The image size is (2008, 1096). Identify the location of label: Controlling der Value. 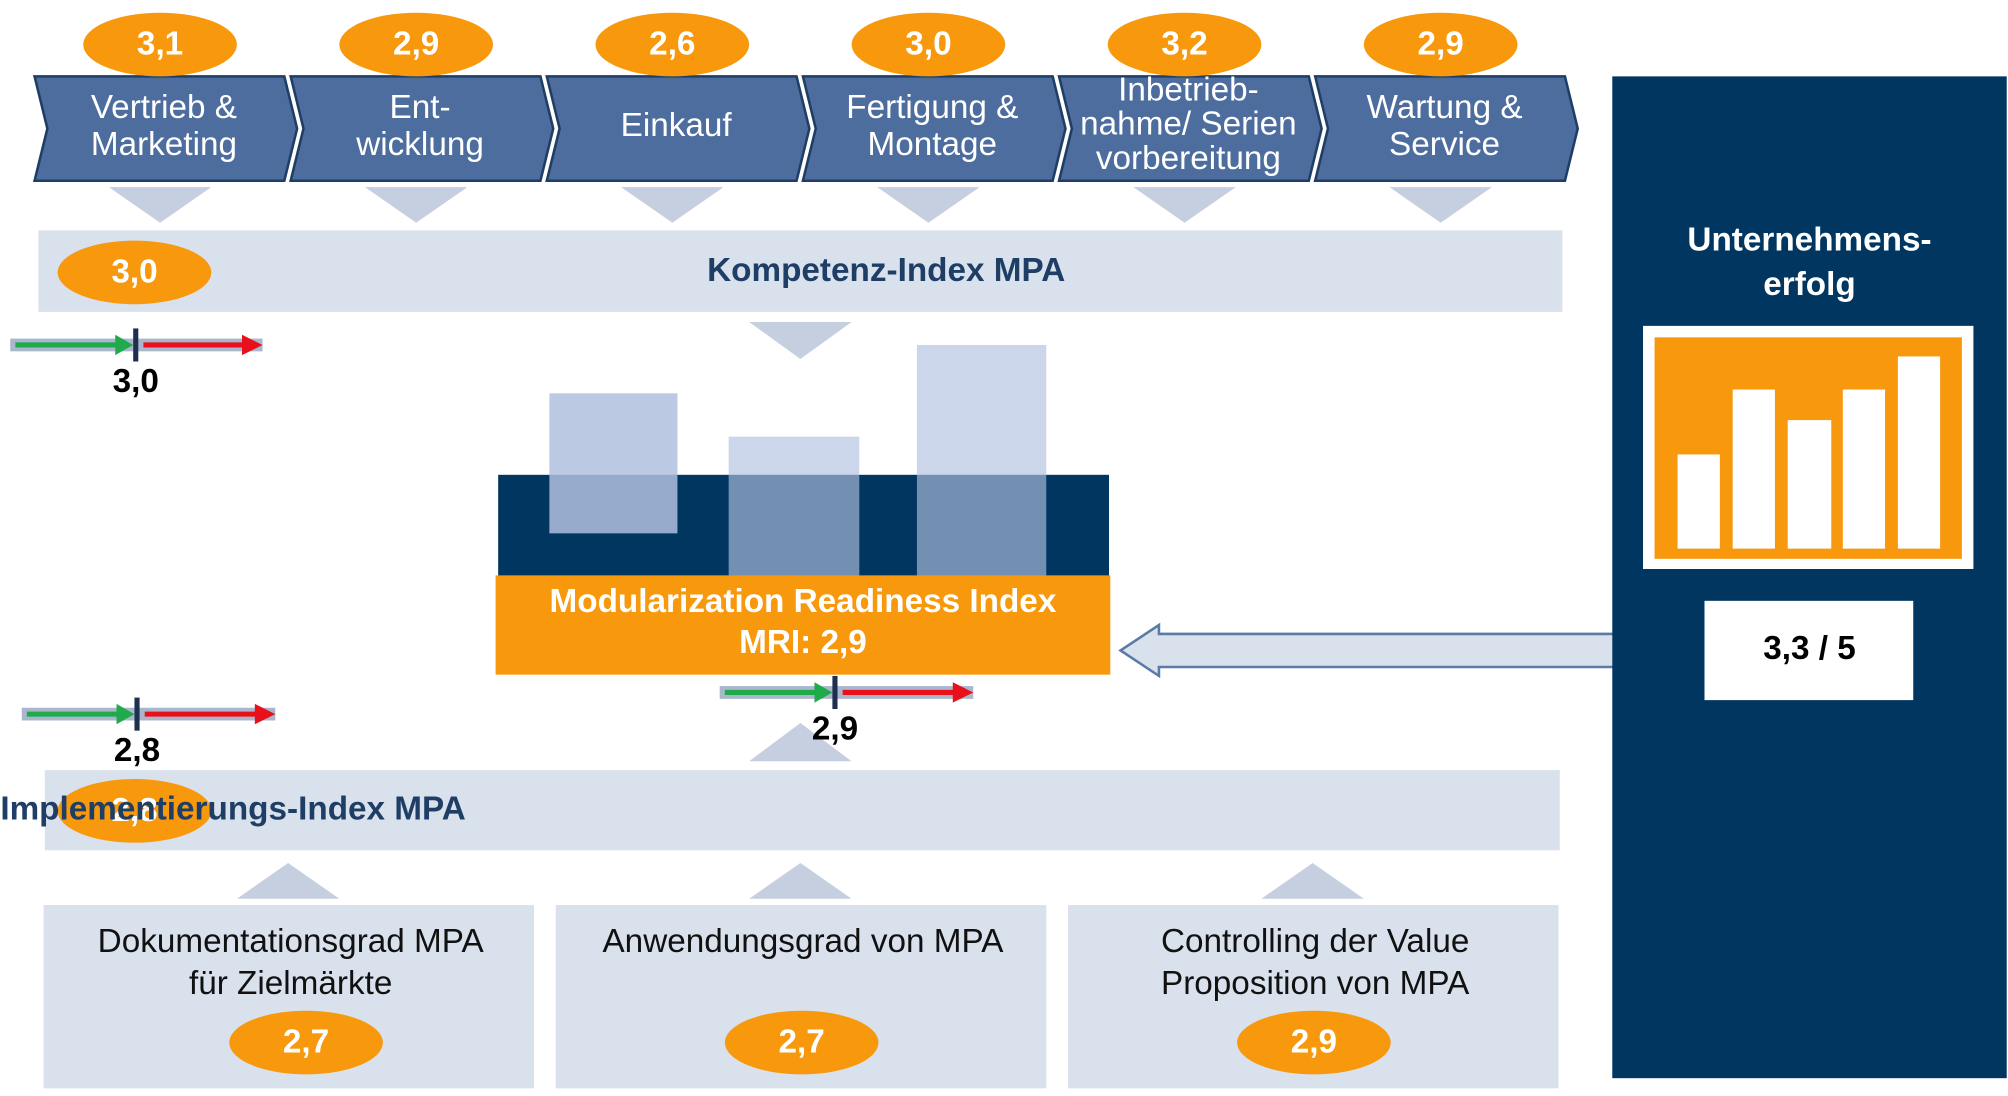
(1315, 941).